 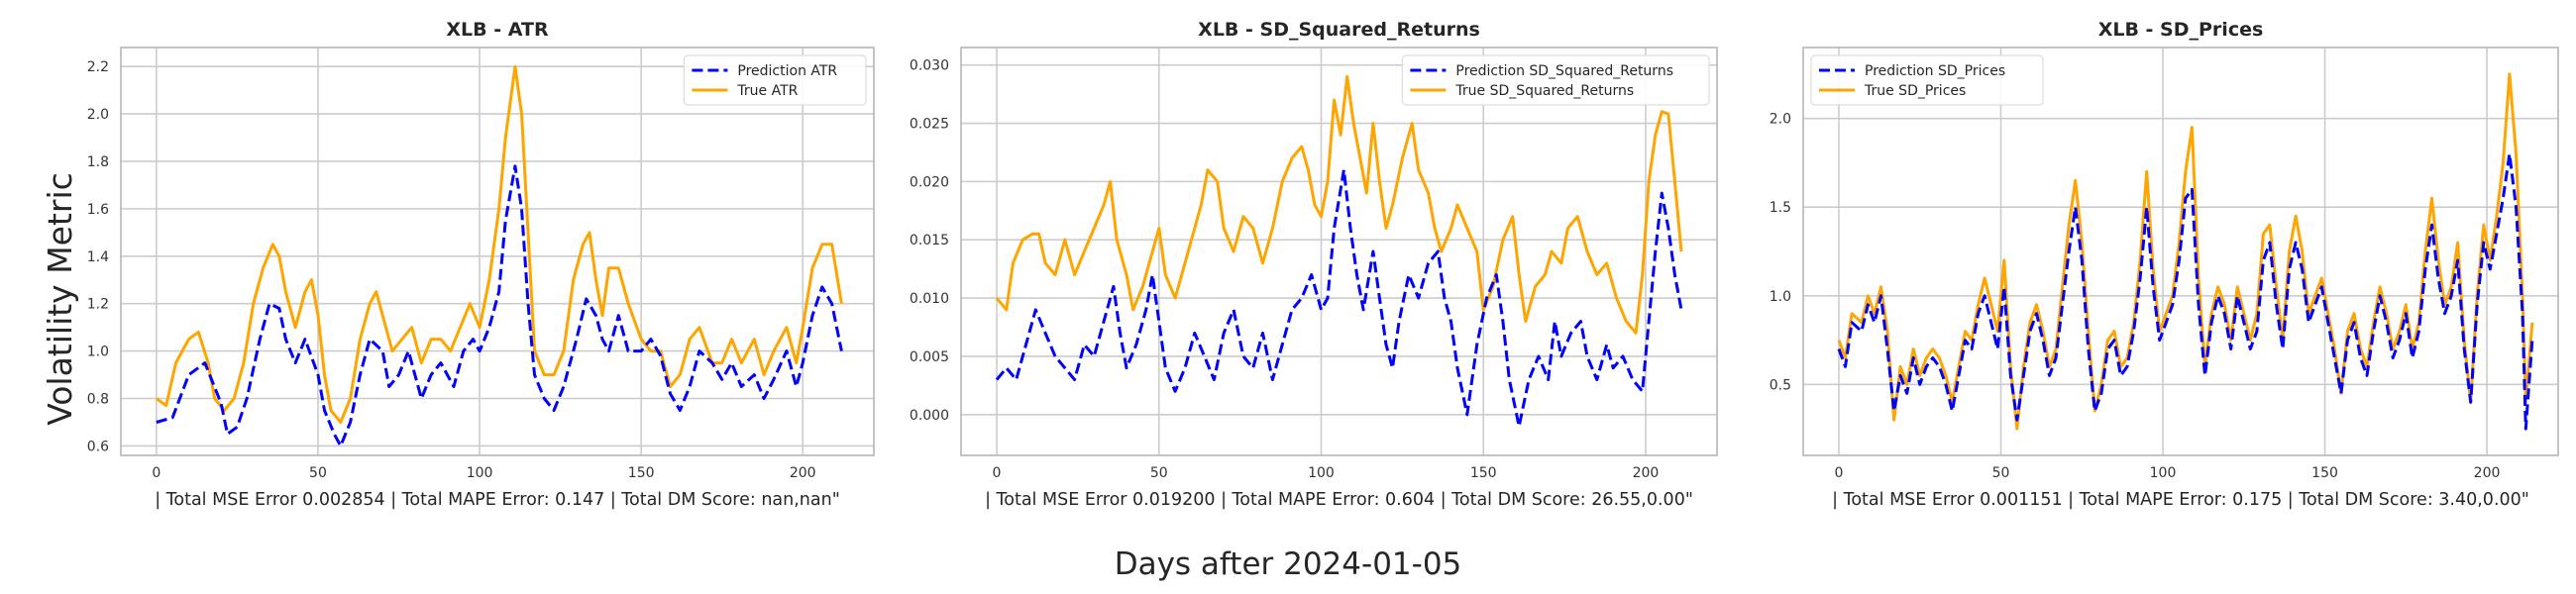 What do you see at coordinates (929, 357) in the screenshot?
I see `y-tick-label: 0.005` at bounding box center [929, 357].